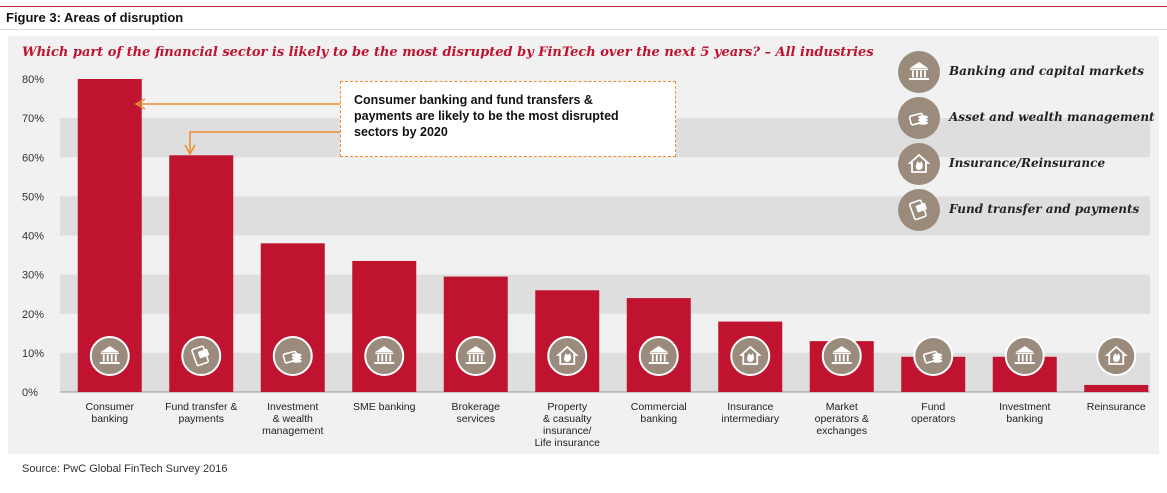 The image size is (1167, 493). What do you see at coordinates (841, 431) in the screenshot?
I see `x-tick-label: exchanges` at bounding box center [841, 431].